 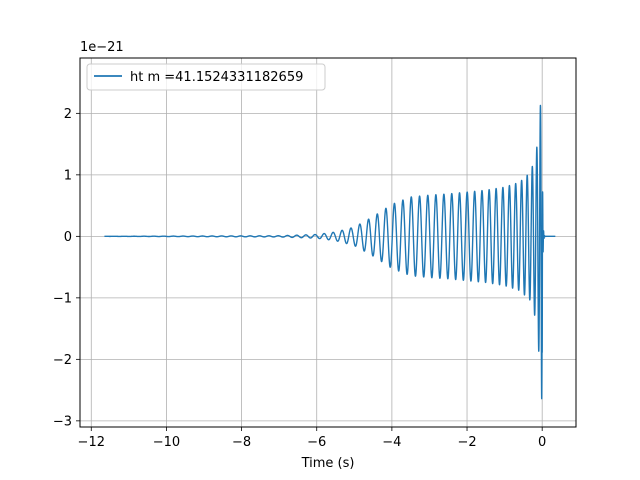 I want to click on x-axis-label: Time (s), so click(x=328, y=463).